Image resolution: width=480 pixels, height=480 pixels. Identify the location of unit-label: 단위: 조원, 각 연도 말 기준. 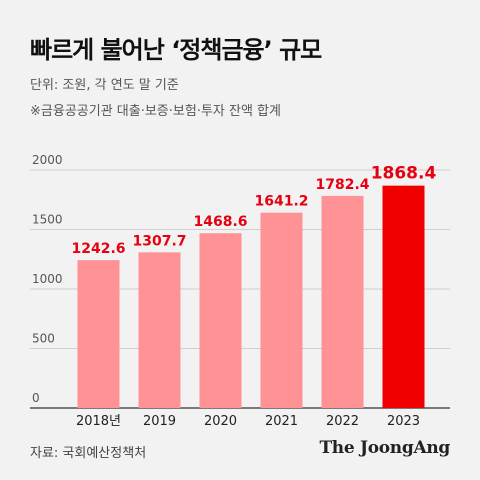
(104, 85).